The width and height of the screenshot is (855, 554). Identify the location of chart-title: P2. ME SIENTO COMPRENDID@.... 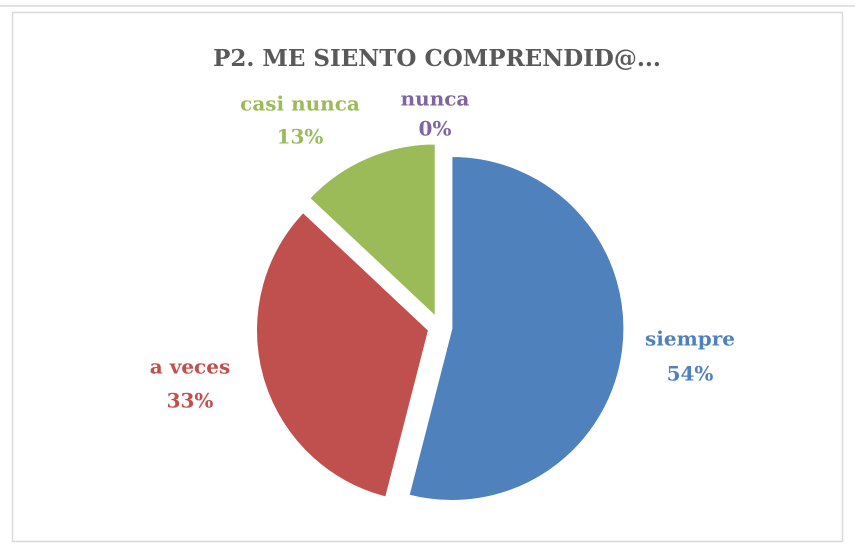
(437, 58).